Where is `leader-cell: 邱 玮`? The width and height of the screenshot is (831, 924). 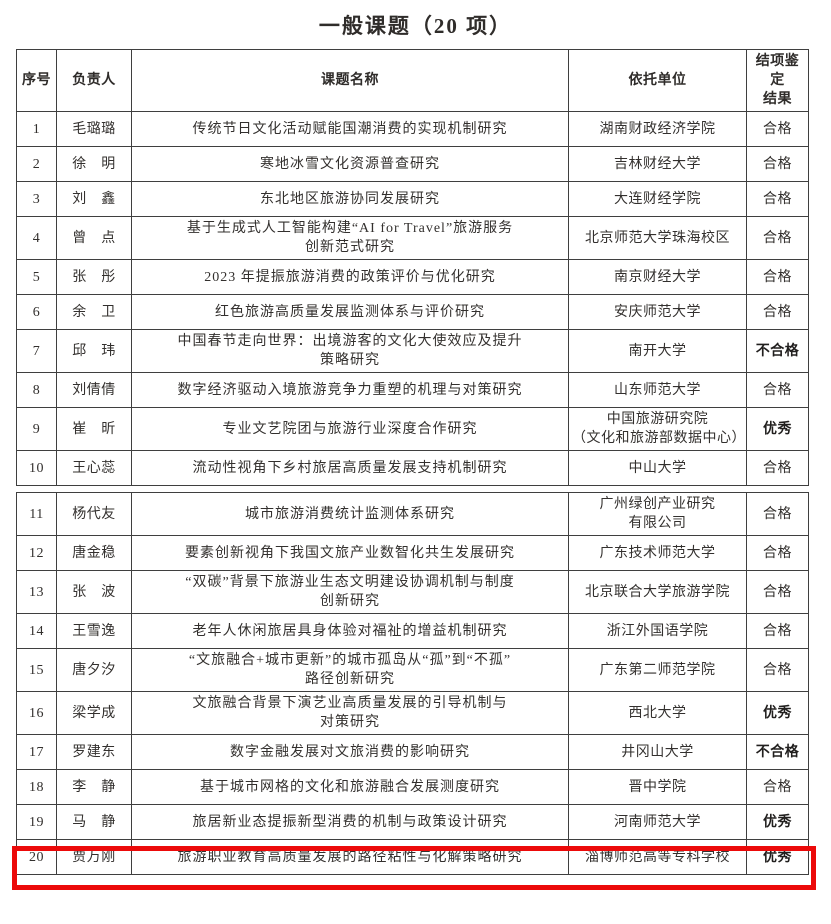 leader-cell: 邱 玮 is located at coordinates (94, 351).